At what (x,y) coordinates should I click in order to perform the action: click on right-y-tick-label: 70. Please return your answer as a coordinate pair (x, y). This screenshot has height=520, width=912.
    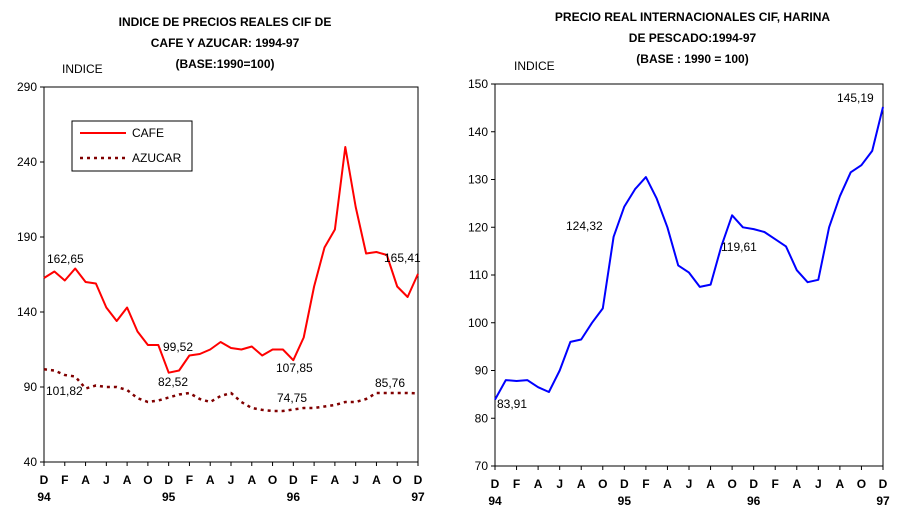
    Looking at the image, I should click on (482, 466).